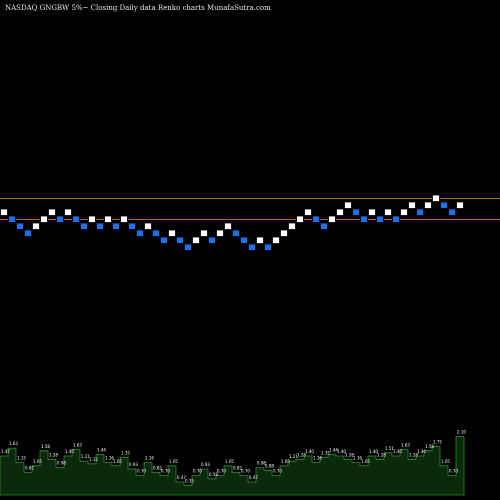  Describe the element at coordinates (133, 464) in the screenshot. I see `volume-label-16: 0.93` at that location.